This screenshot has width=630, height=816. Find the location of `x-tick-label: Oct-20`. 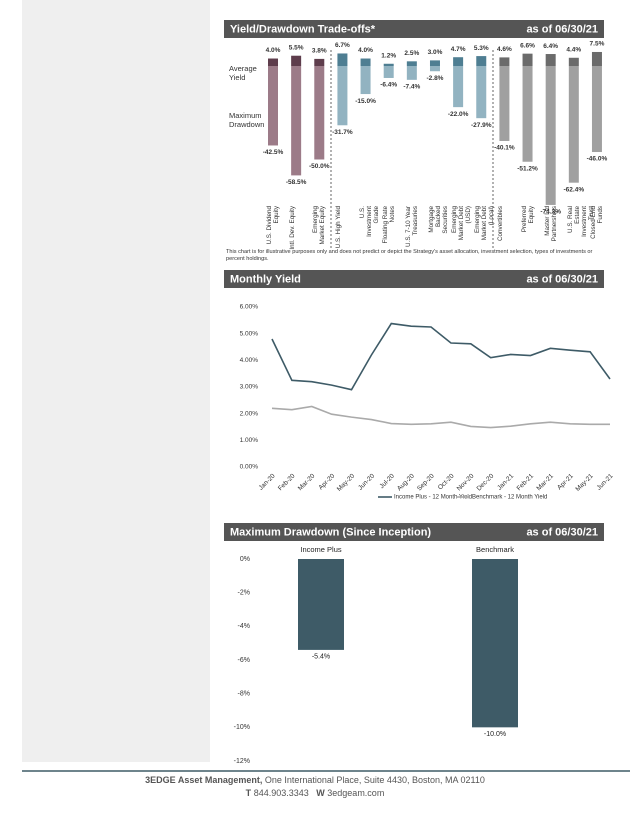

x-tick-label: Oct-20 is located at coordinates (446, 481).